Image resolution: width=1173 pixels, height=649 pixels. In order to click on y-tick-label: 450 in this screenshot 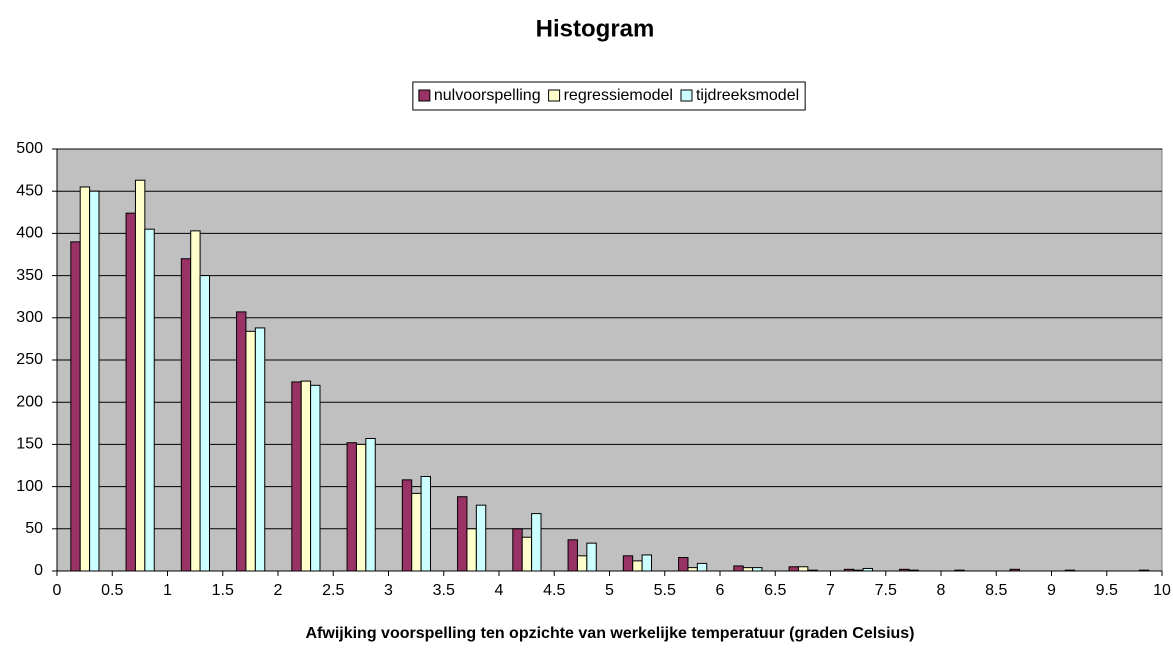, I will do `click(29, 190)`.